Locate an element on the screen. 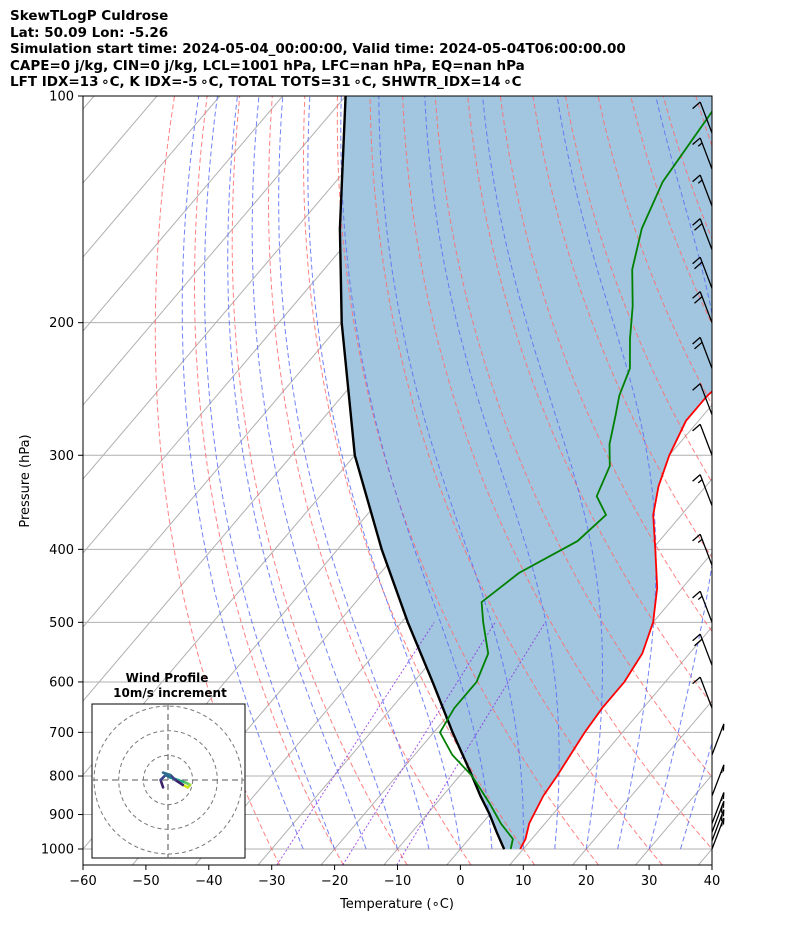 This screenshot has height=937, width=794. x-tick-label: −30 is located at coordinates (271, 881).